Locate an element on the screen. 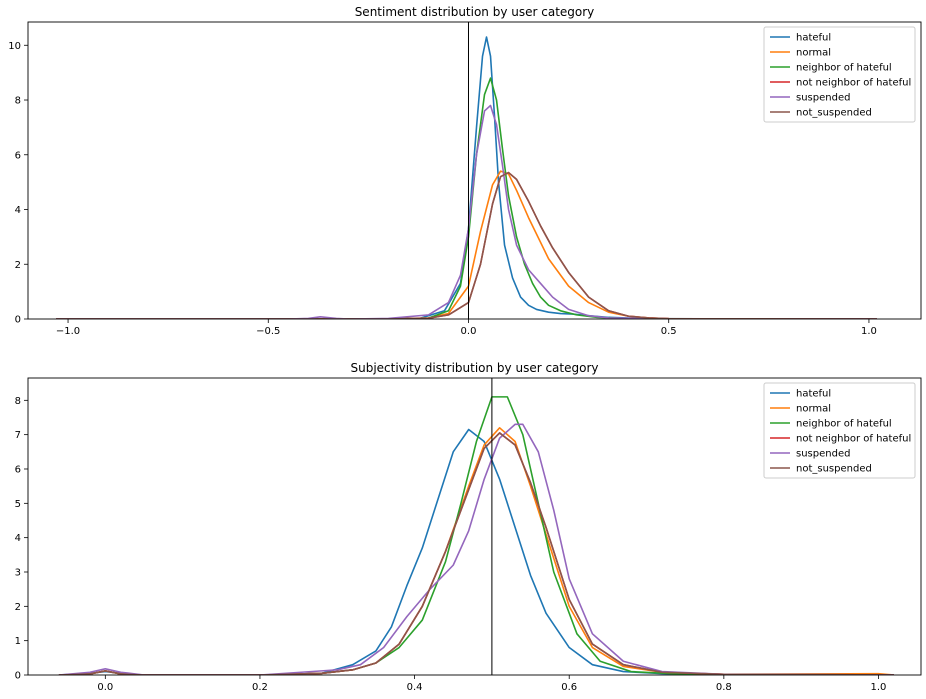  x-tick-label: −0.5 is located at coordinates (268, 331).